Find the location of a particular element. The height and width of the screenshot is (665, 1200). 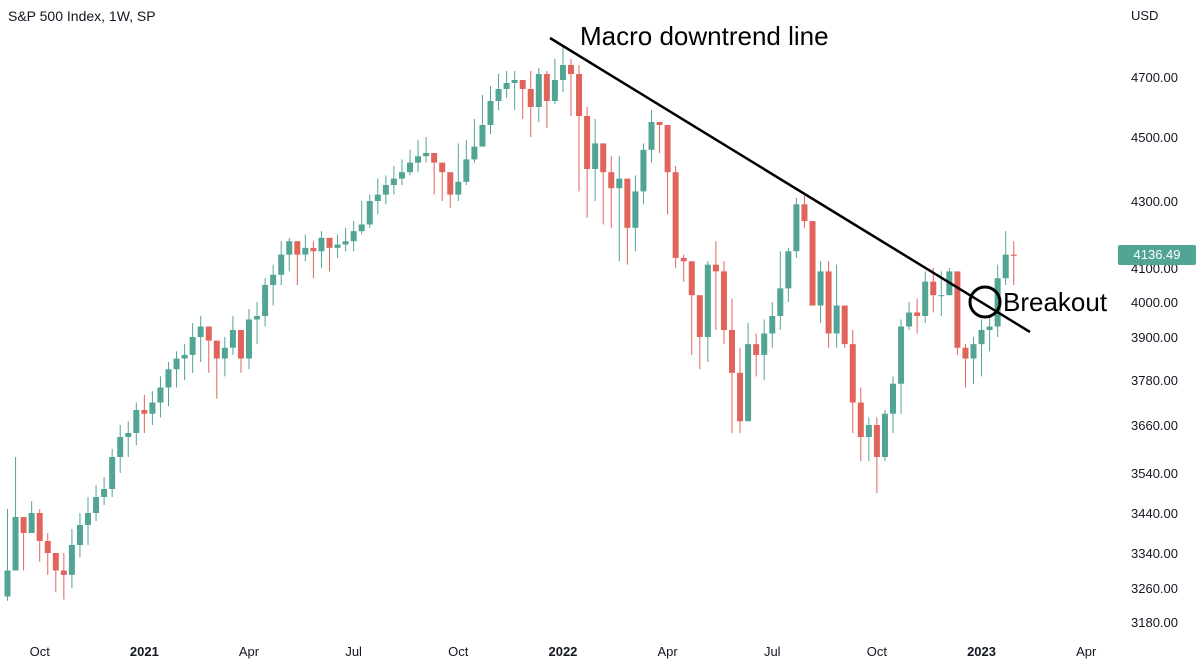

y-tick-label: 3180.00 is located at coordinates (1154, 622).